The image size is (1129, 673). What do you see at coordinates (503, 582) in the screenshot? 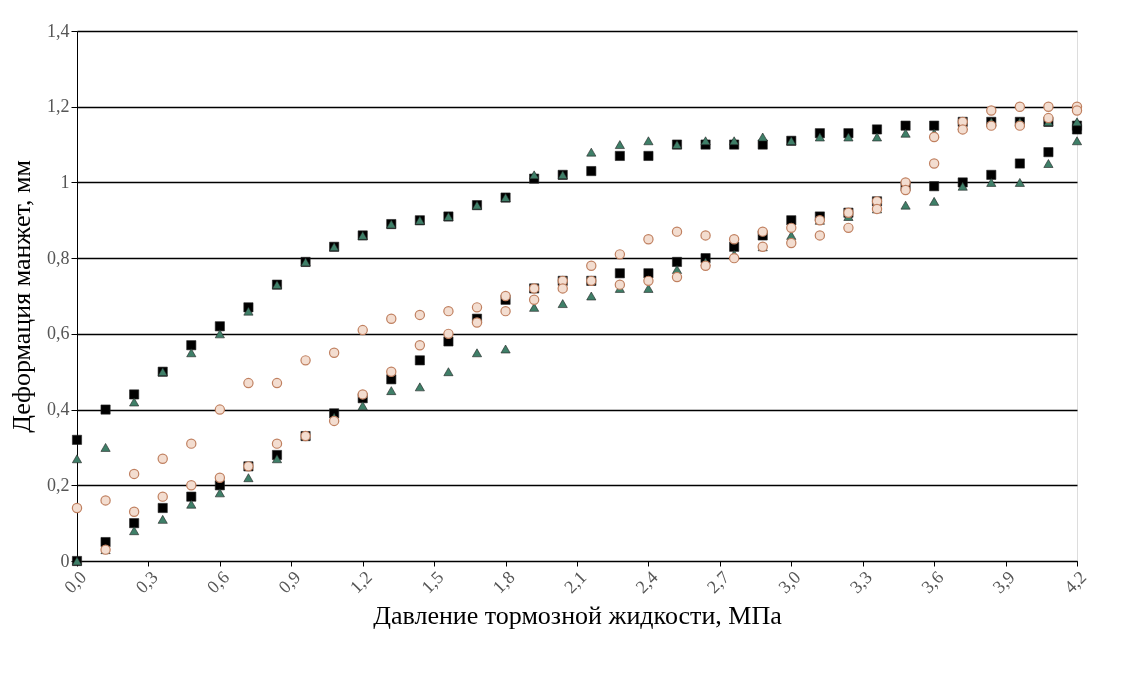
I see `x-tick-label: 1,8` at bounding box center [503, 582].